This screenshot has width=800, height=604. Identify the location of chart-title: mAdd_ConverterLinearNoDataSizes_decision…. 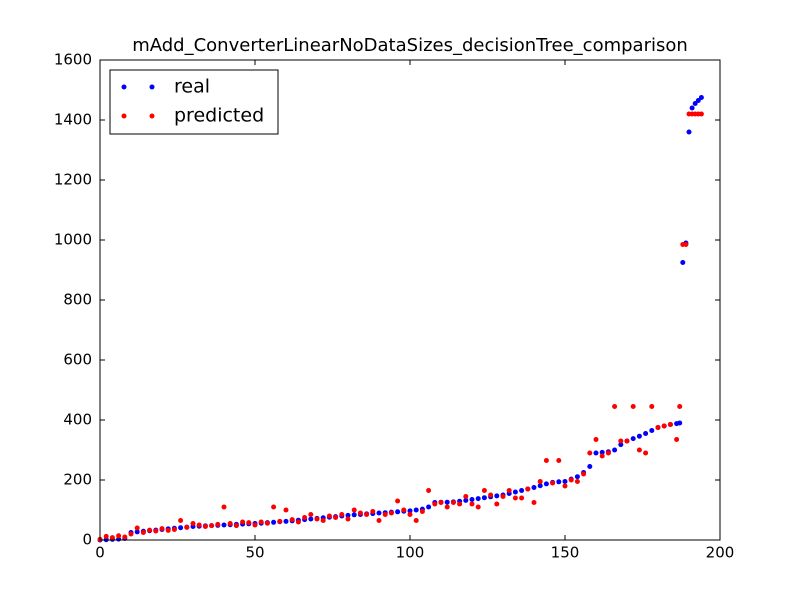
(410, 45).